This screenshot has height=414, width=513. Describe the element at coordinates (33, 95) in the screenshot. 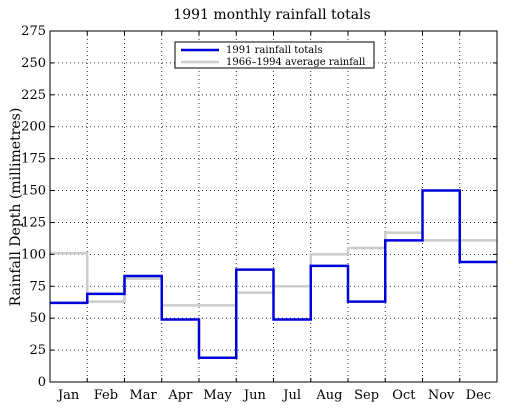

I see `y-tick-label: 225` at that location.